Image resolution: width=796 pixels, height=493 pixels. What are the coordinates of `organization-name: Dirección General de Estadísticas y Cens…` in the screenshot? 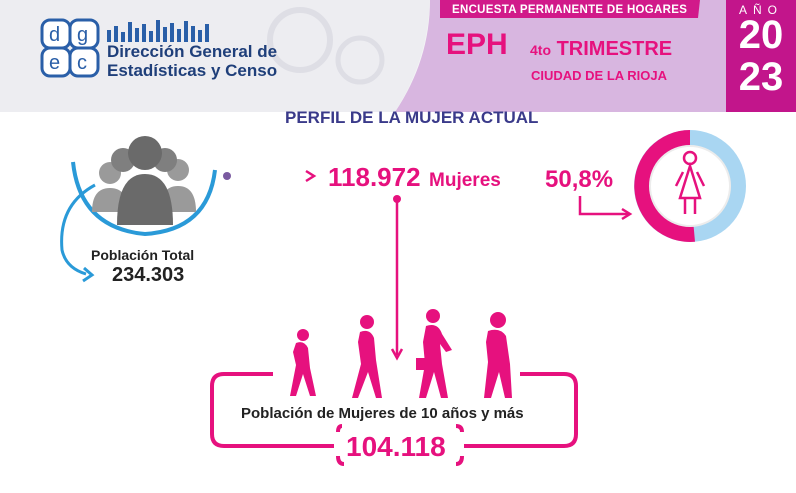 It's located at (192, 61).